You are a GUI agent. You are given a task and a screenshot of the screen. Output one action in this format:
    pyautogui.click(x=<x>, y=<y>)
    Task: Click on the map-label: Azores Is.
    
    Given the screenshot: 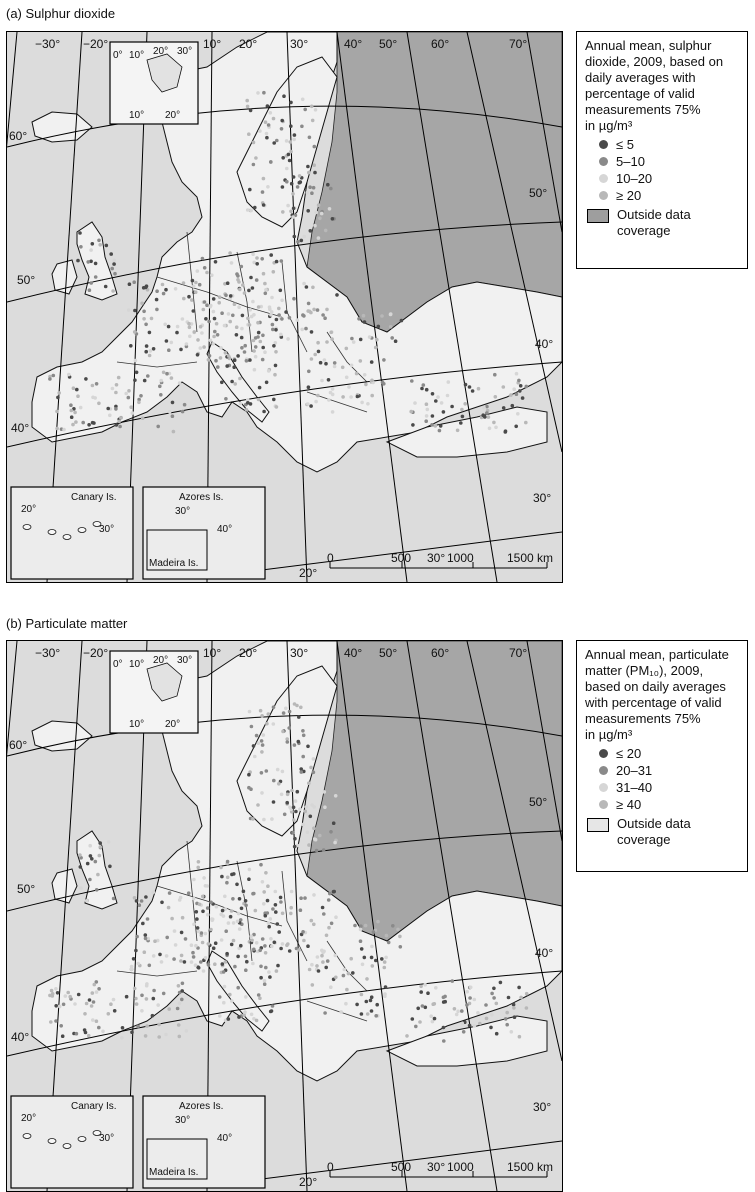 What is the action you would take?
    pyautogui.click(x=201, y=497)
    